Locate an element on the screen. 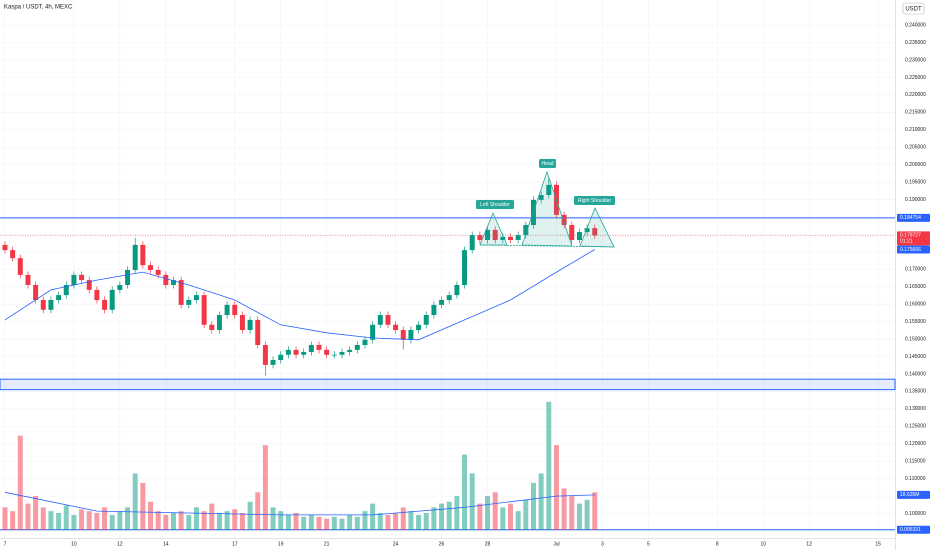  y-tick-label: 0.215000 is located at coordinates (915, 113).